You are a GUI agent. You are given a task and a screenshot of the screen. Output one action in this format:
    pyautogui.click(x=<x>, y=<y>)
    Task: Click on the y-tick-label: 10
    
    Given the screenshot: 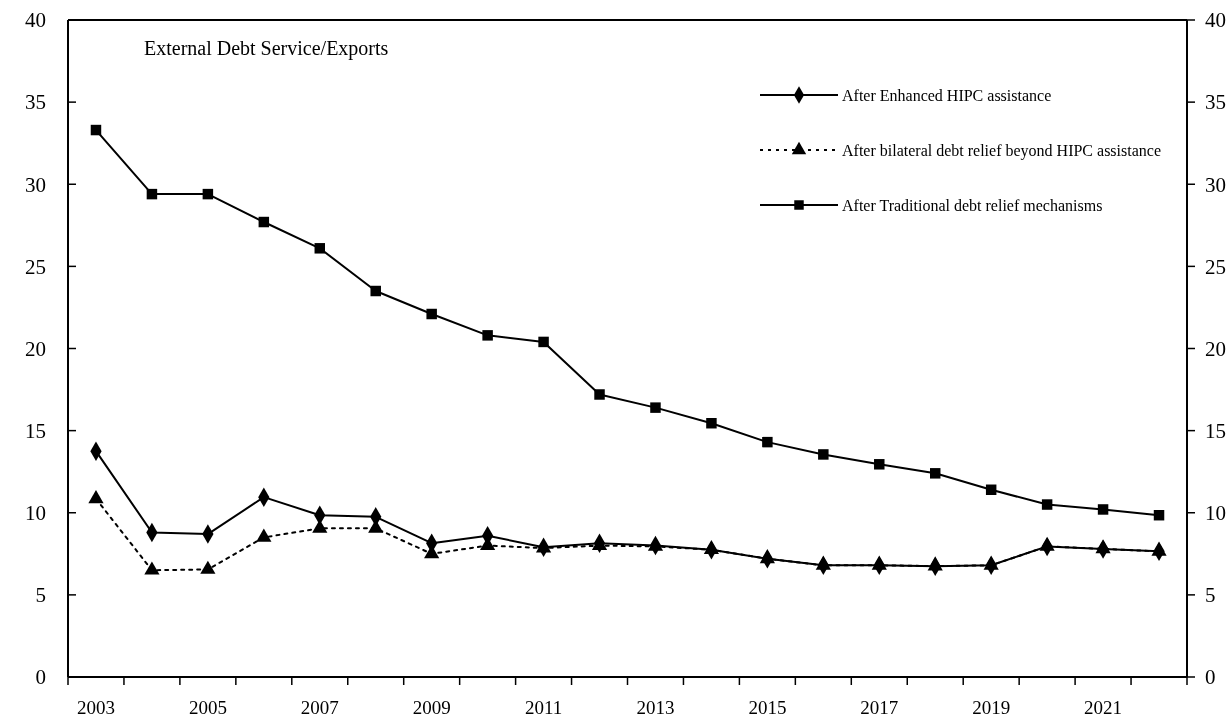 What is the action you would take?
    pyautogui.click(x=35, y=513)
    